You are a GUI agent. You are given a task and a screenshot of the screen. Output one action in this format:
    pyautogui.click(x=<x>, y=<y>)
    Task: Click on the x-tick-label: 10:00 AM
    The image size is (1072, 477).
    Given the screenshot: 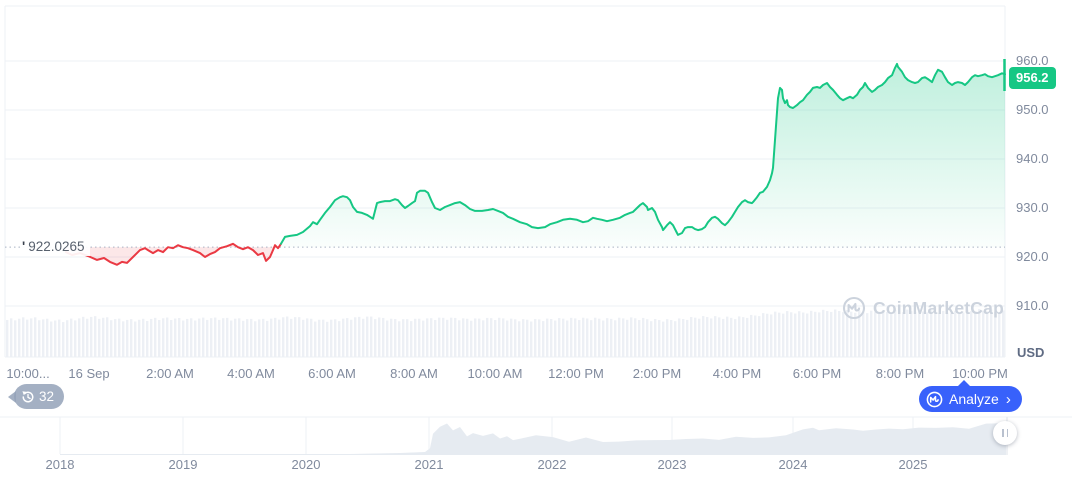 What is the action you would take?
    pyautogui.click(x=495, y=373)
    